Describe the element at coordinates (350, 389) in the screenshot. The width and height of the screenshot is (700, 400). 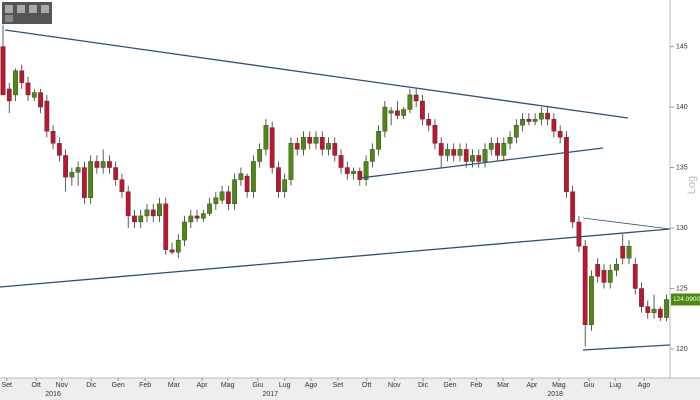
I see `x-axis-band` at that location.